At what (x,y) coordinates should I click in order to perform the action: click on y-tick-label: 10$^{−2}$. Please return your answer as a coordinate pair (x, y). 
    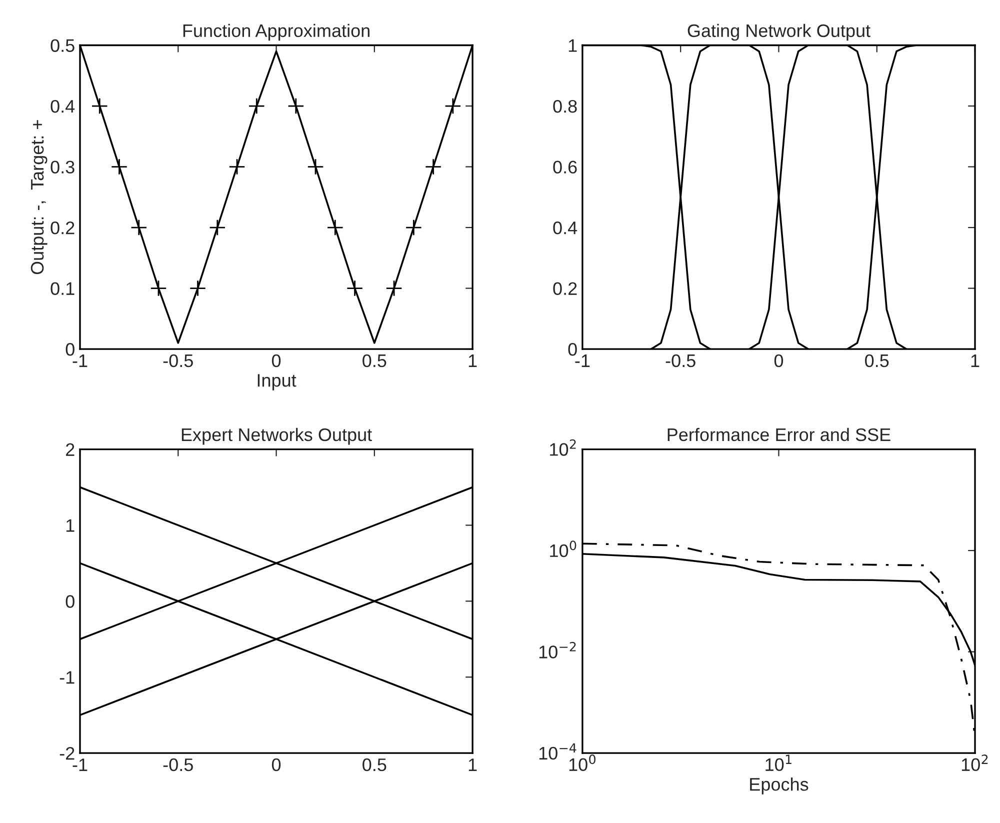
    Looking at the image, I should click on (557, 650).